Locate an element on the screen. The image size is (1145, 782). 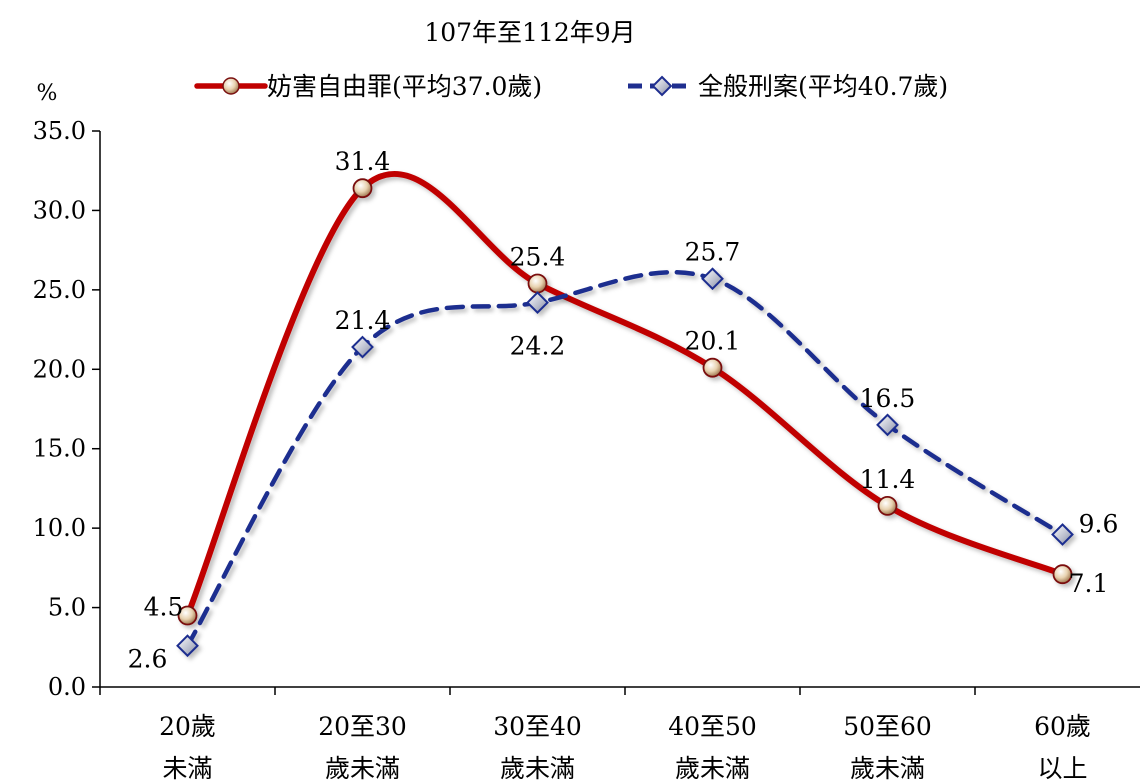
data-label: 20.1 is located at coordinates (713, 341).